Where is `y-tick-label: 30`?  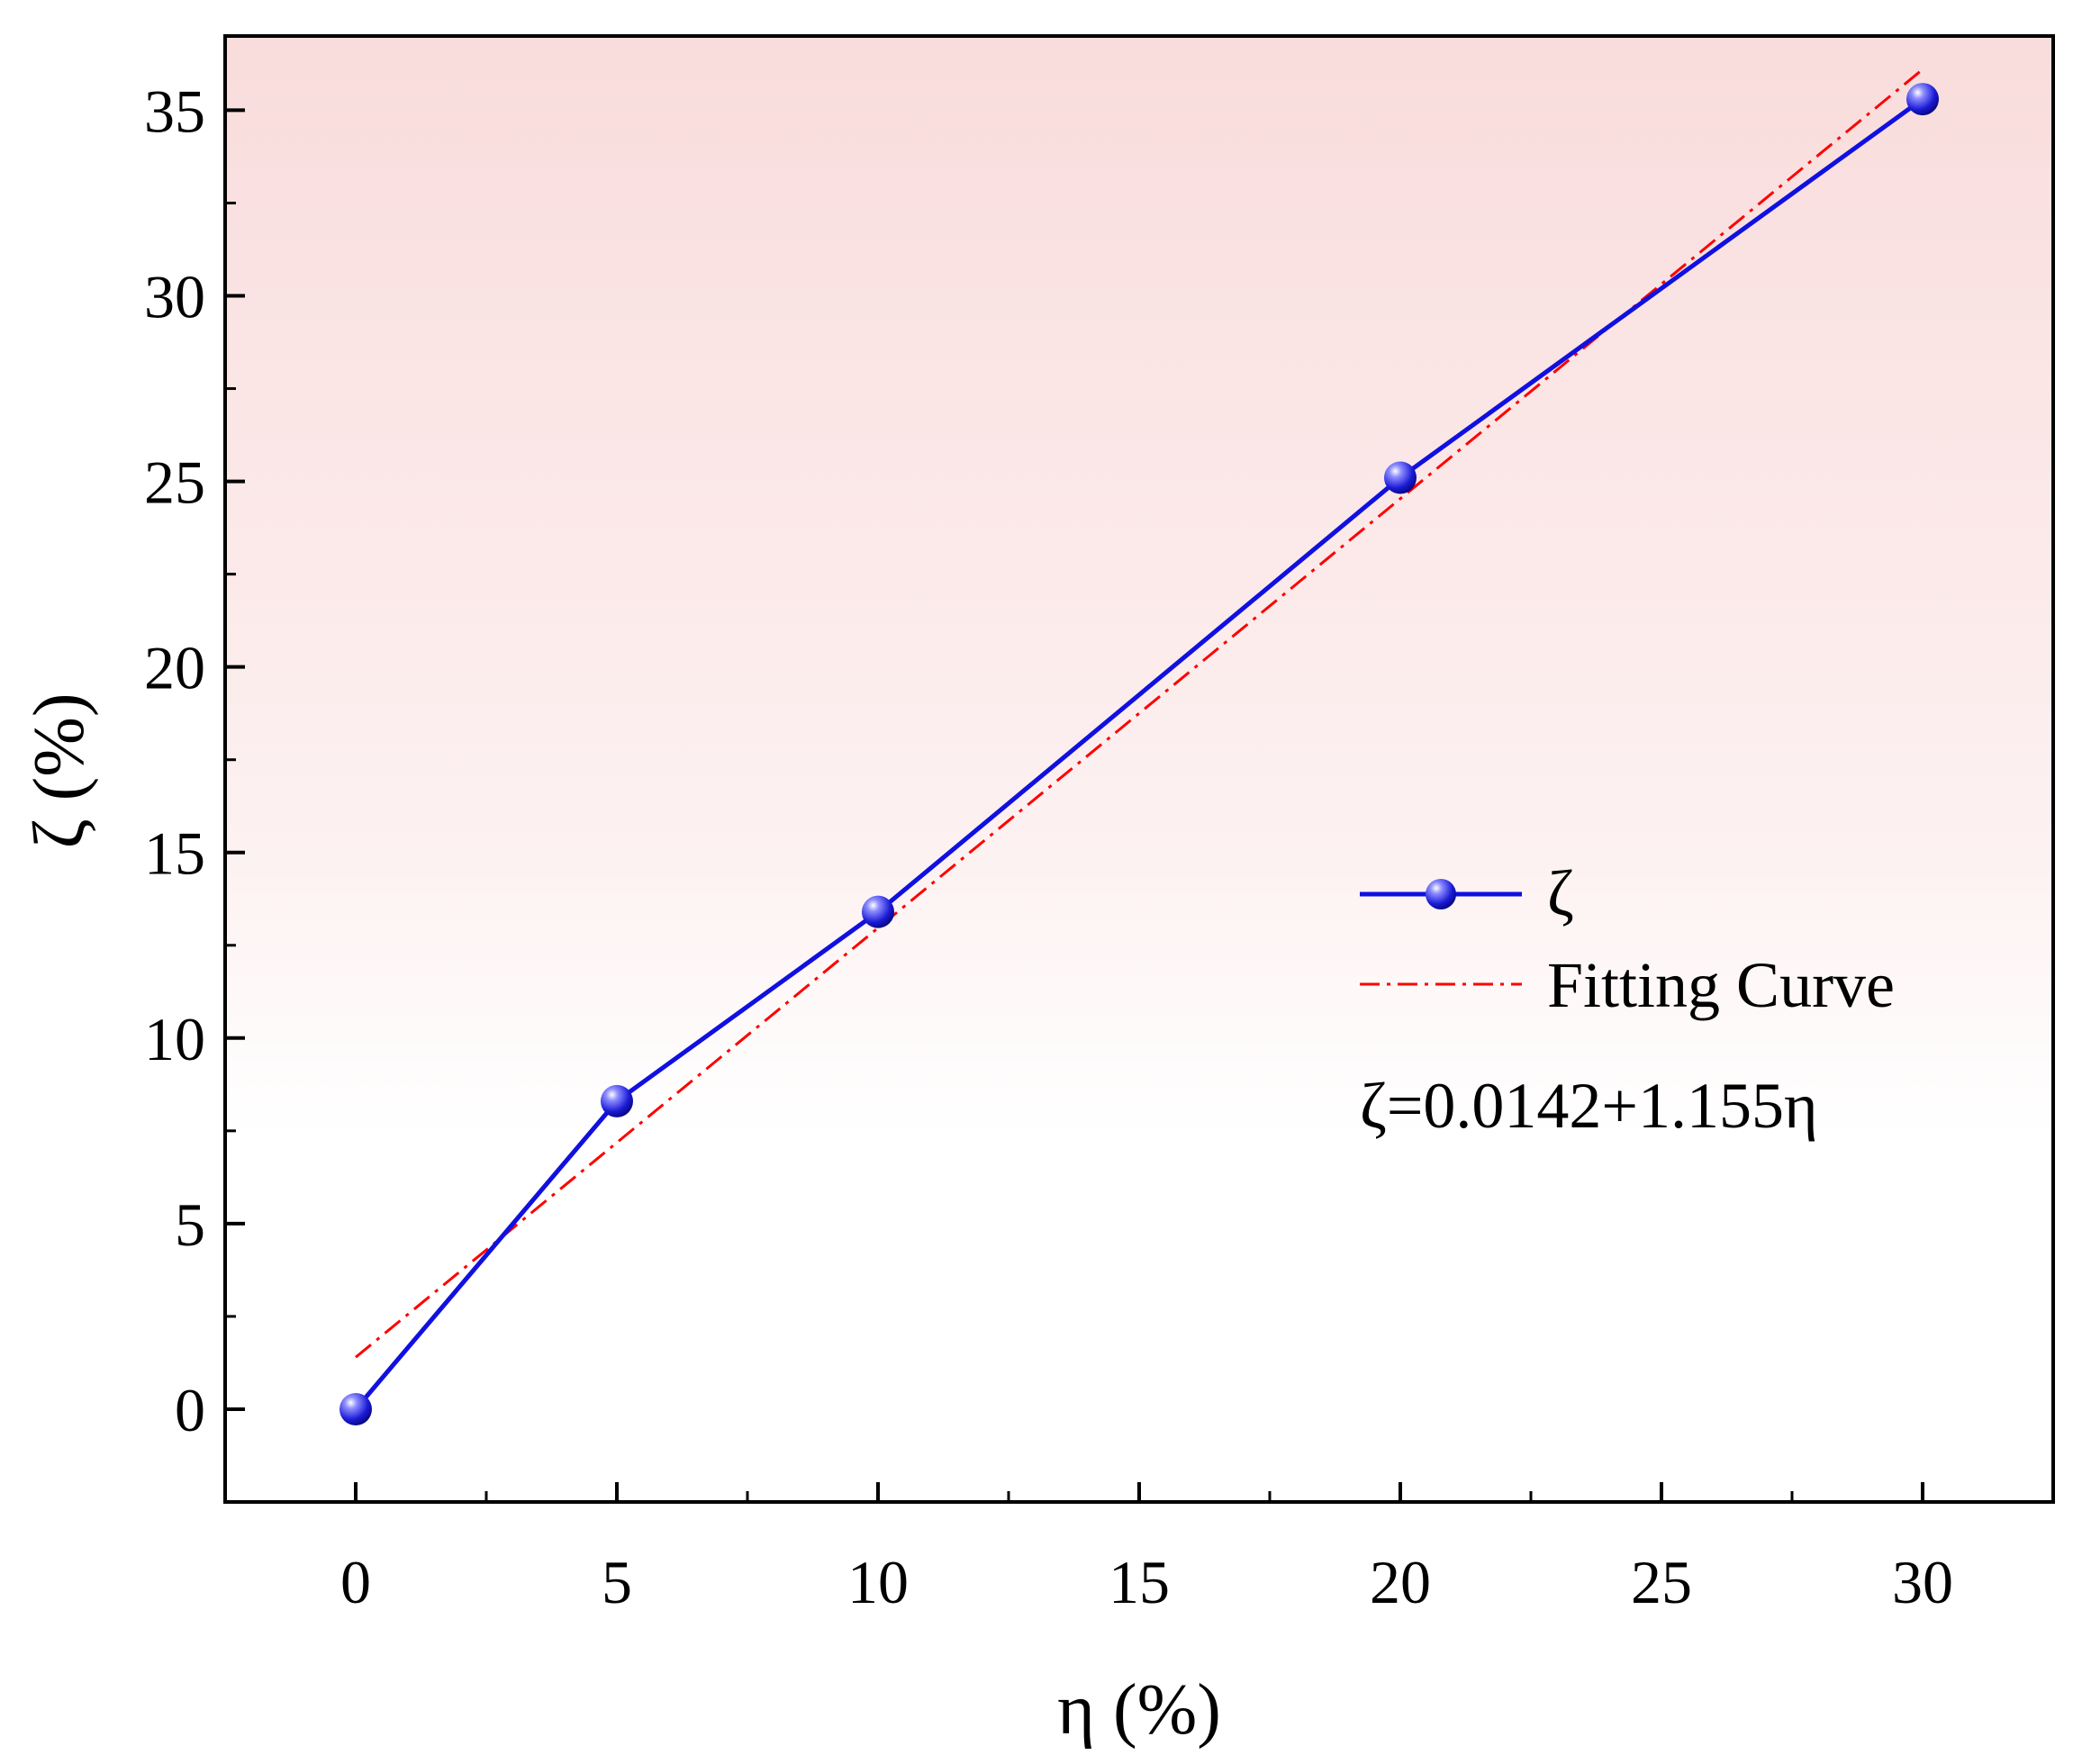 y-tick-label: 30 is located at coordinates (174, 297).